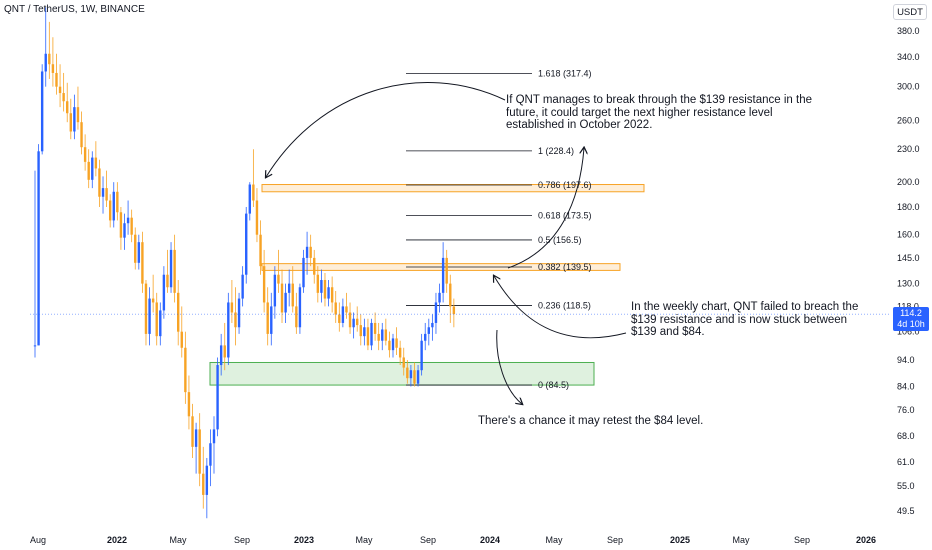 The image size is (932, 550). I want to click on x-tick-label: 2024, so click(490, 540).